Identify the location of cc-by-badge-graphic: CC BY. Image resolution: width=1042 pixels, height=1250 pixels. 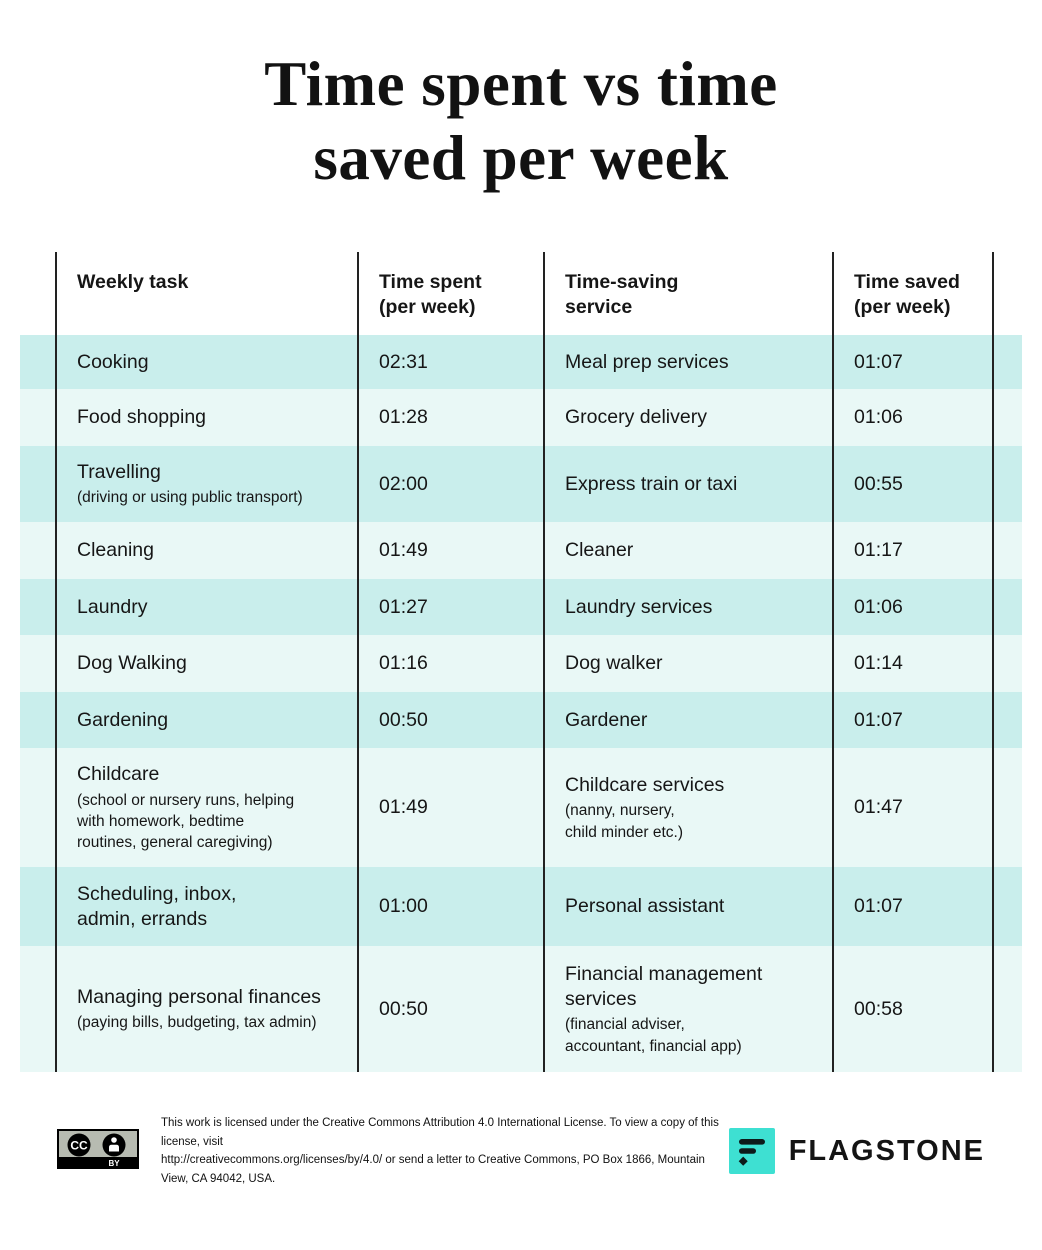
(98, 1148).